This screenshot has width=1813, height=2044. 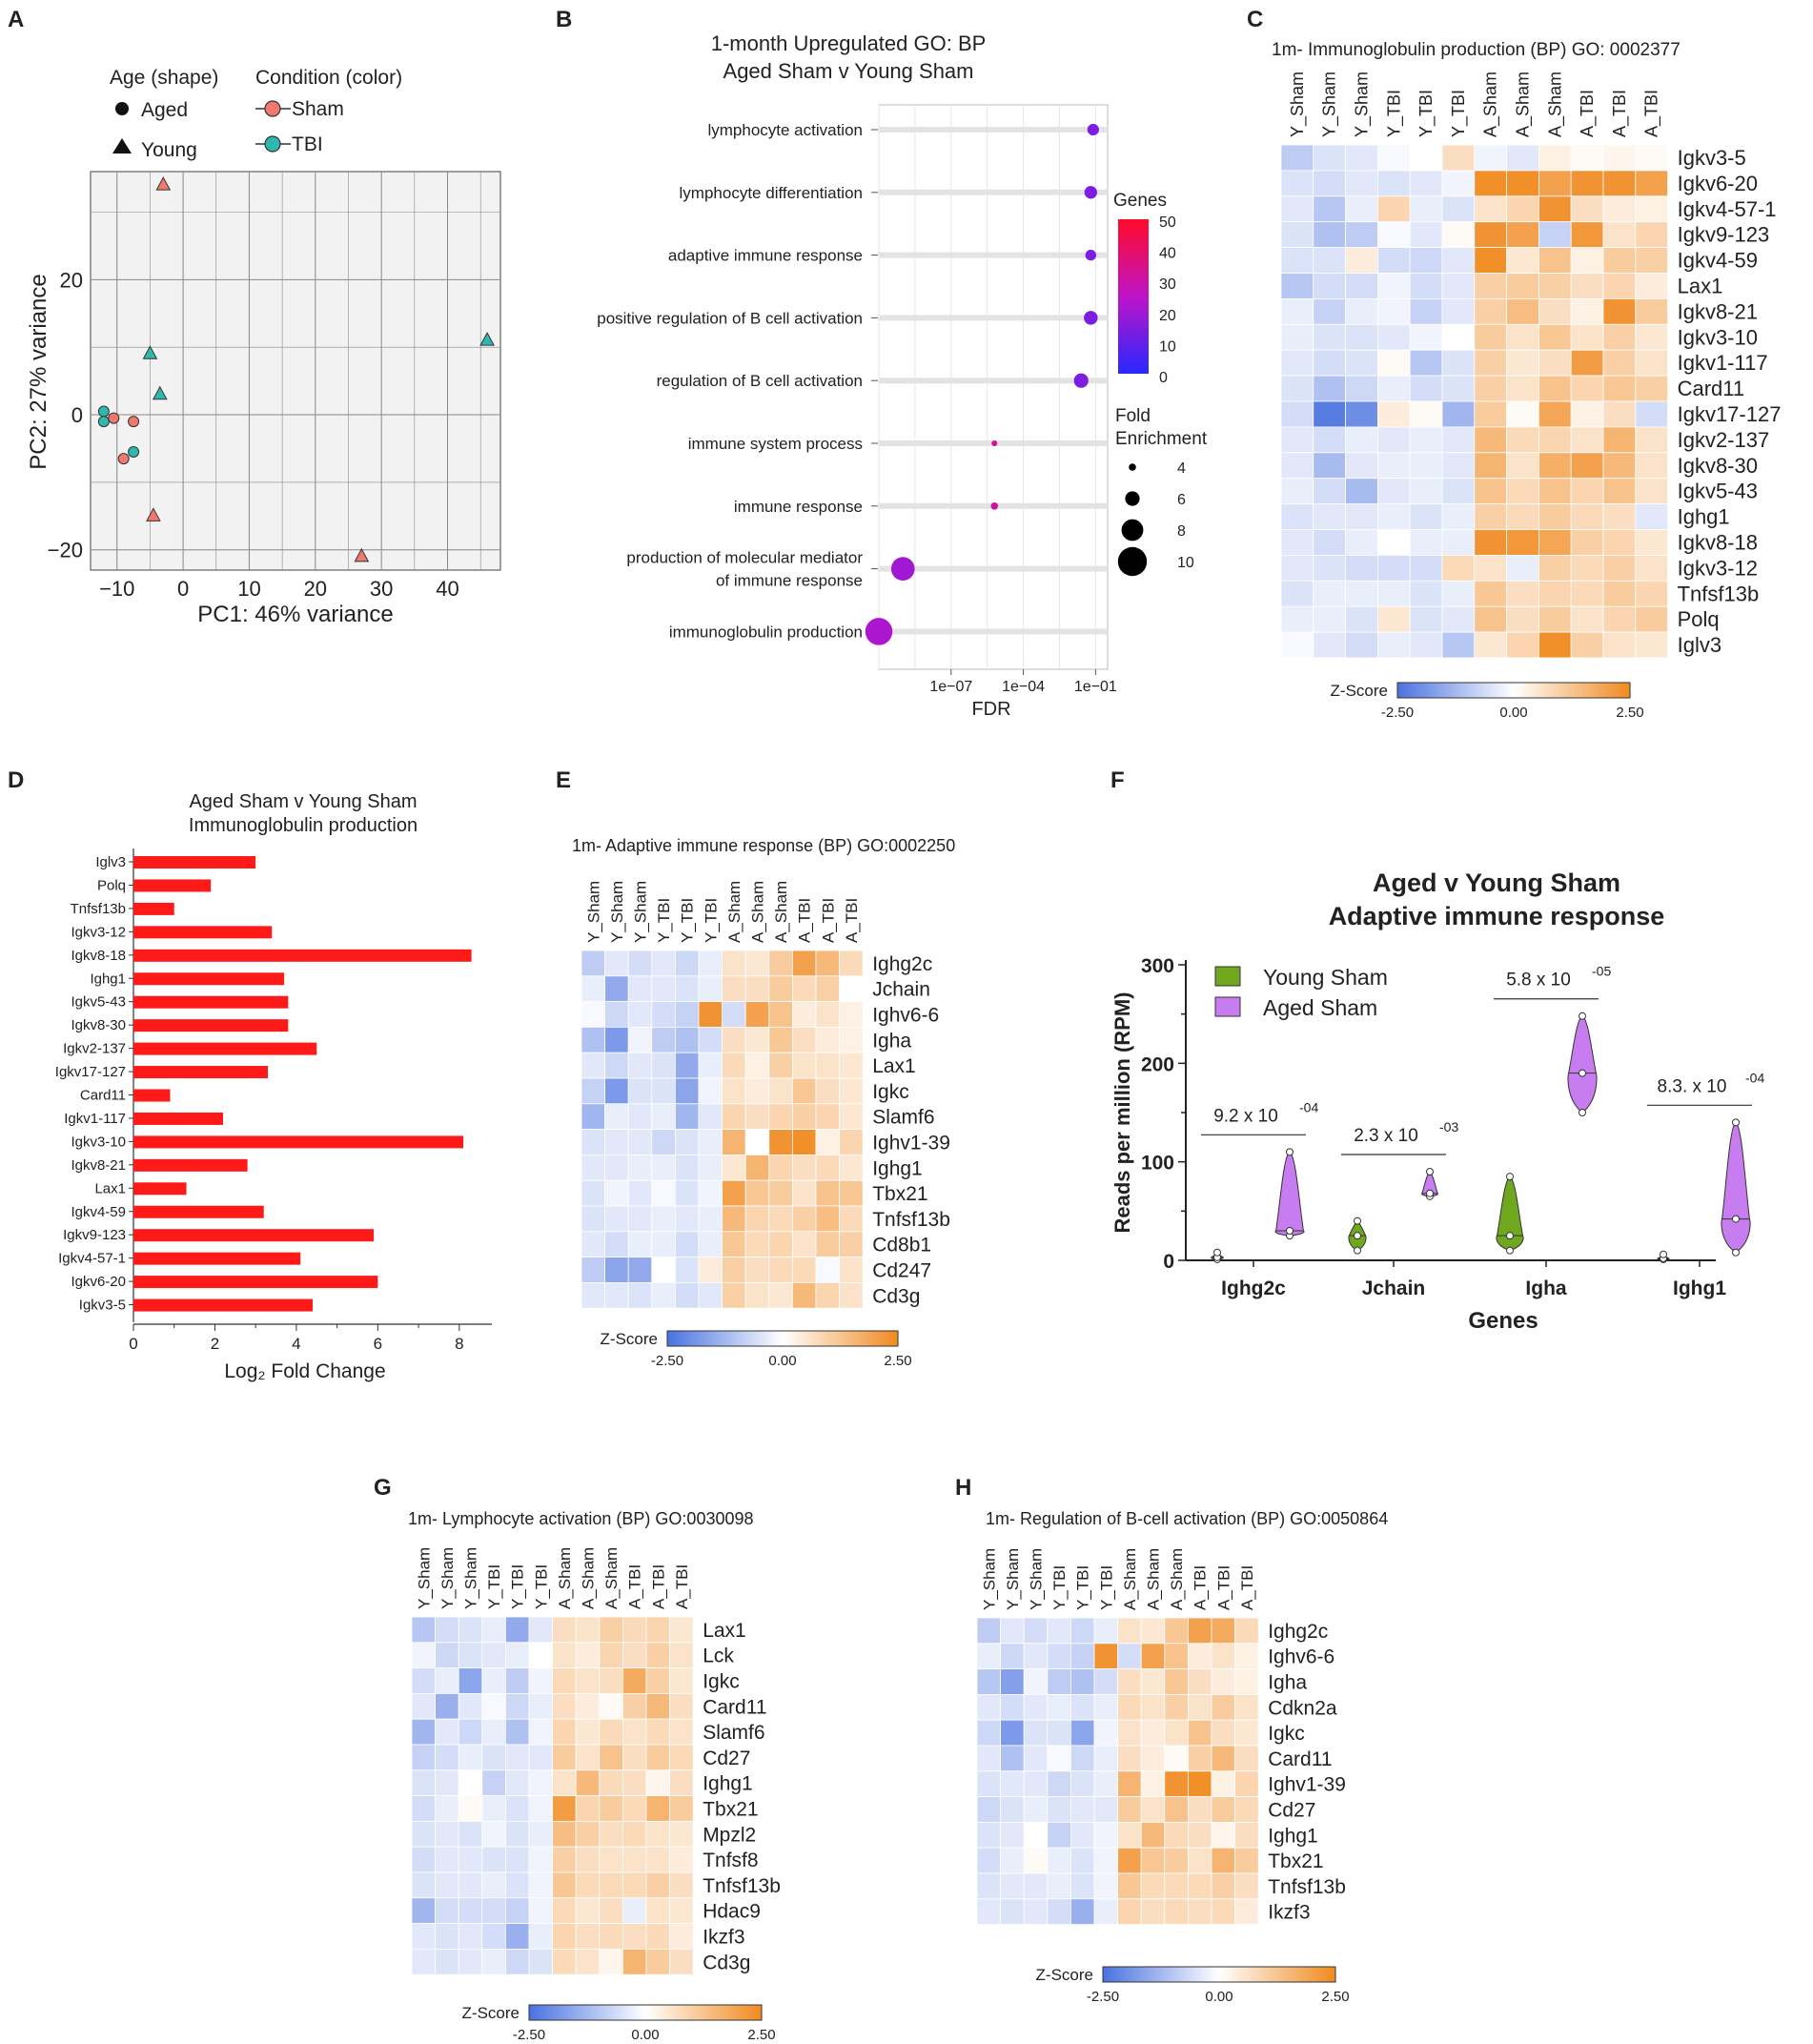 What do you see at coordinates (1555, 104) in the screenshot?
I see `heatmap-col-label: A_Sham` at bounding box center [1555, 104].